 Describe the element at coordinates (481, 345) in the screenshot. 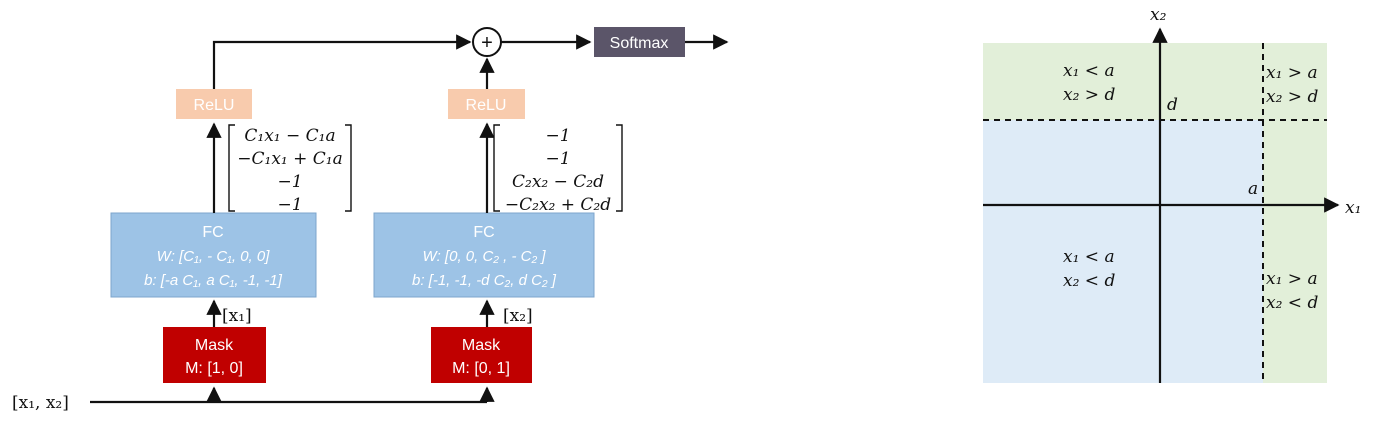

I see `right-mask-title: Mask` at that location.